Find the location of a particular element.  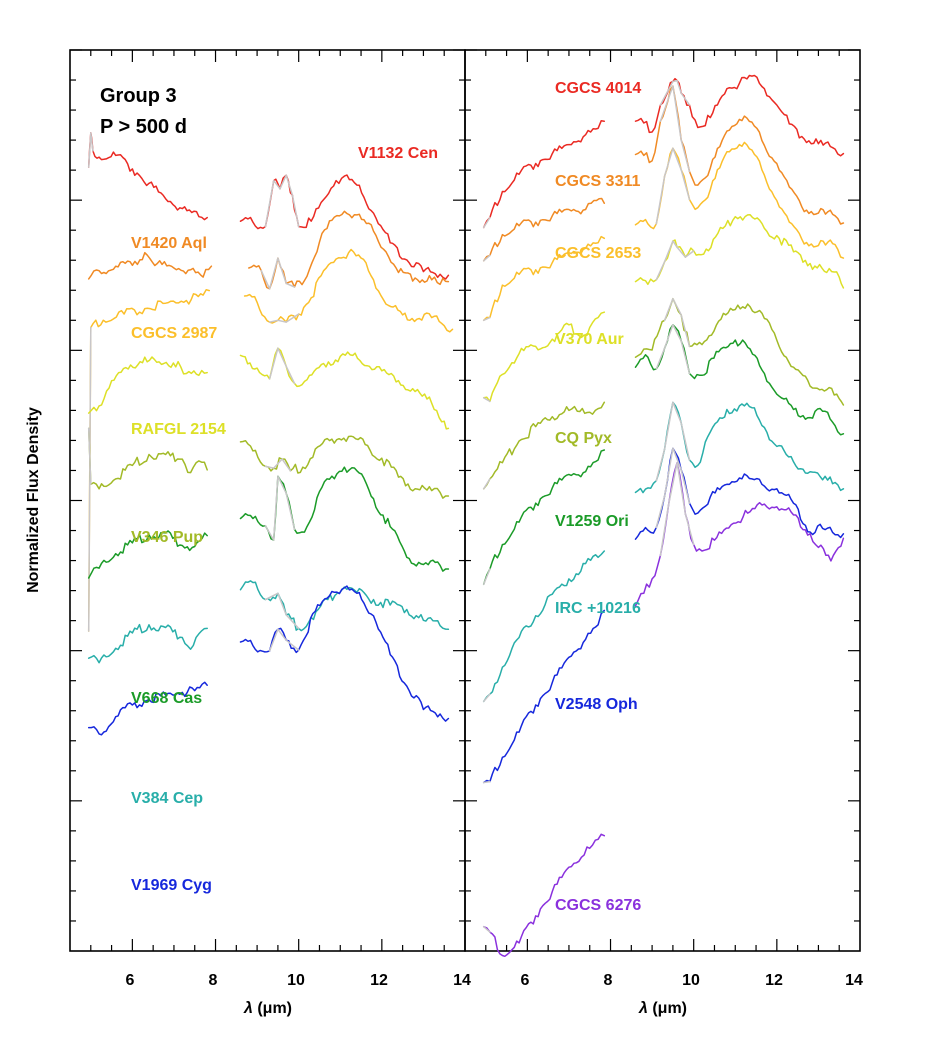

x-tick-label-left-14: 14 is located at coordinates (462, 980).